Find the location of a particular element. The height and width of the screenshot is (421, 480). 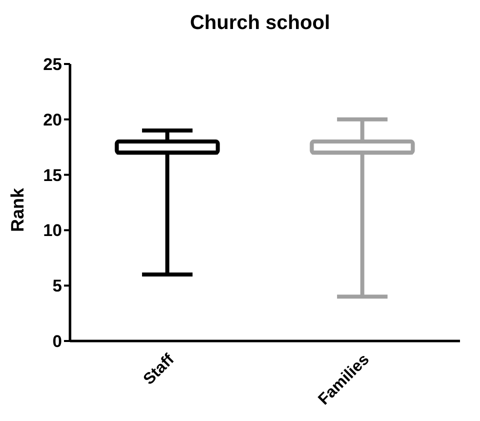

y-axis-title: Rank is located at coordinates (18, 210).